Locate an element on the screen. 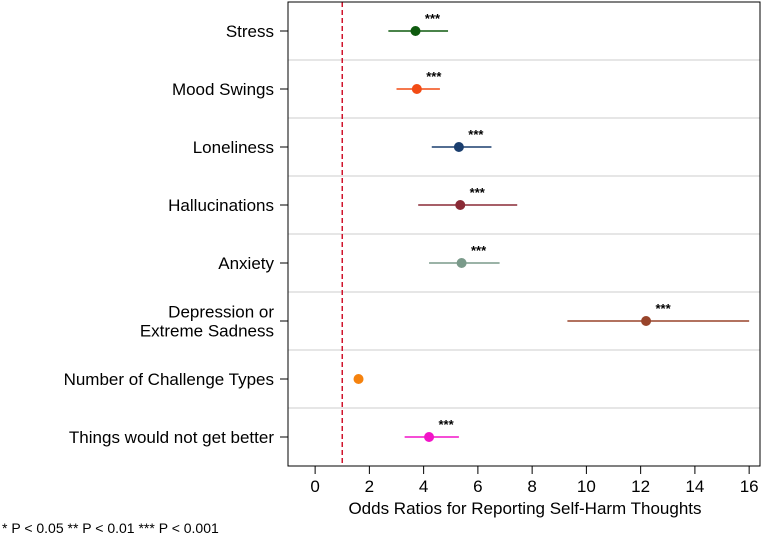 Image resolution: width=765 pixels, height=540 pixels. row-label: Hallucinations is located at coordinates (221, 205).